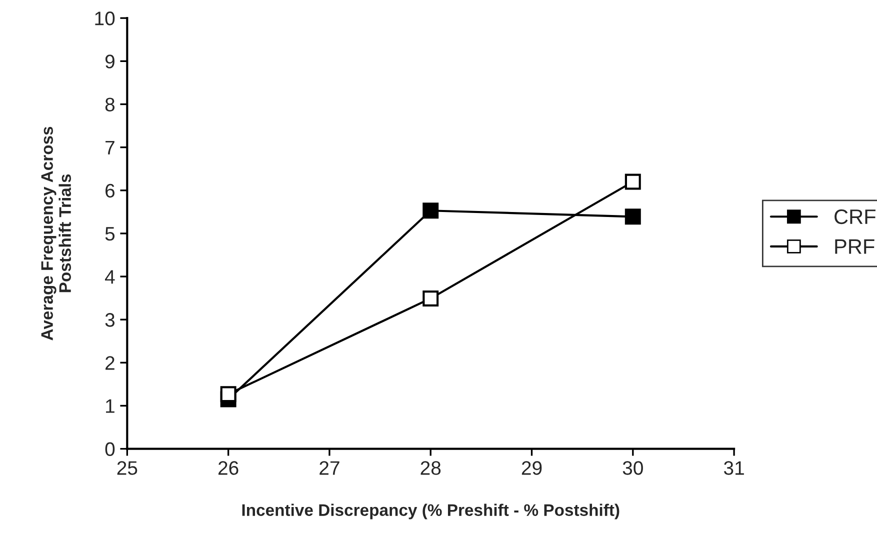 This screenshot has height=548, width=877. I want to click on y-tick-label: 7, so click(110, 147).